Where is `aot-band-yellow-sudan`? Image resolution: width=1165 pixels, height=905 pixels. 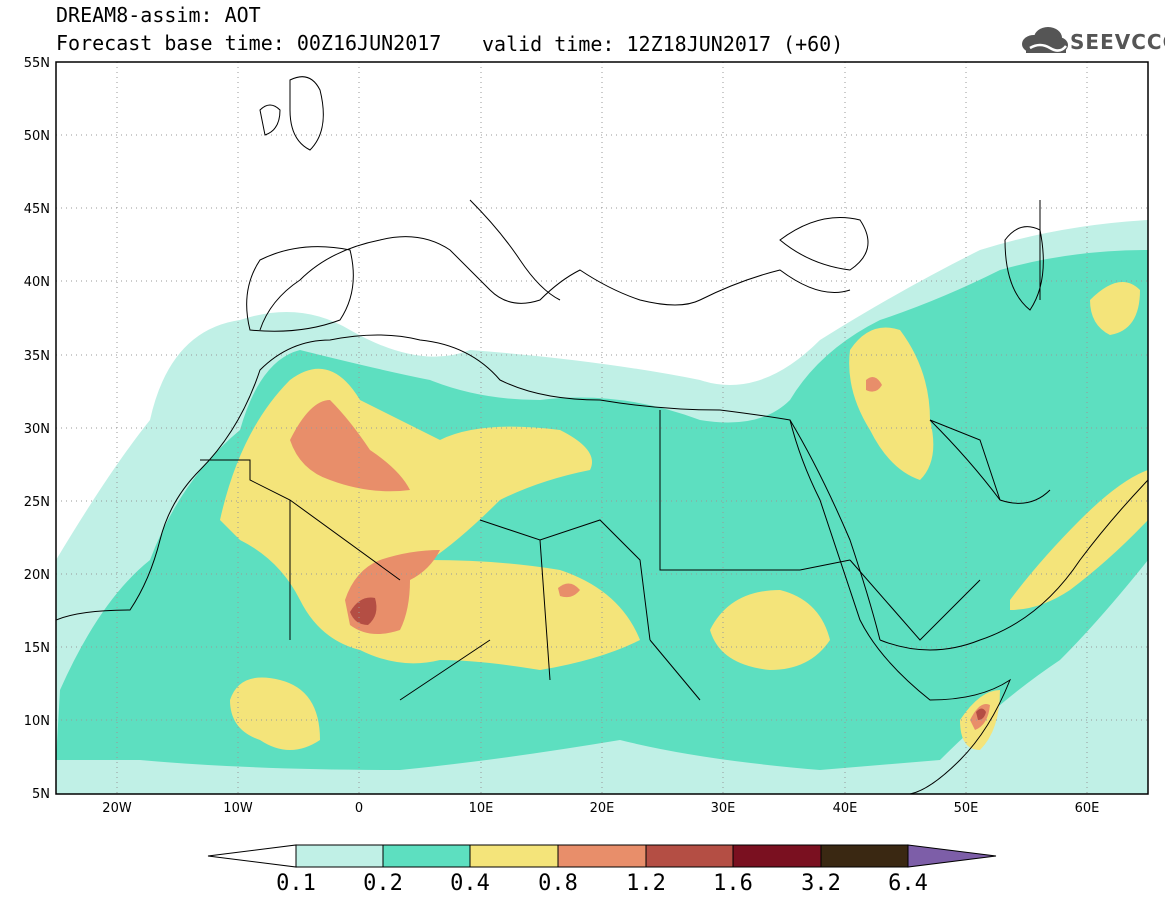 aot-band-yellow-sudan is located at coordinates (770, 630).